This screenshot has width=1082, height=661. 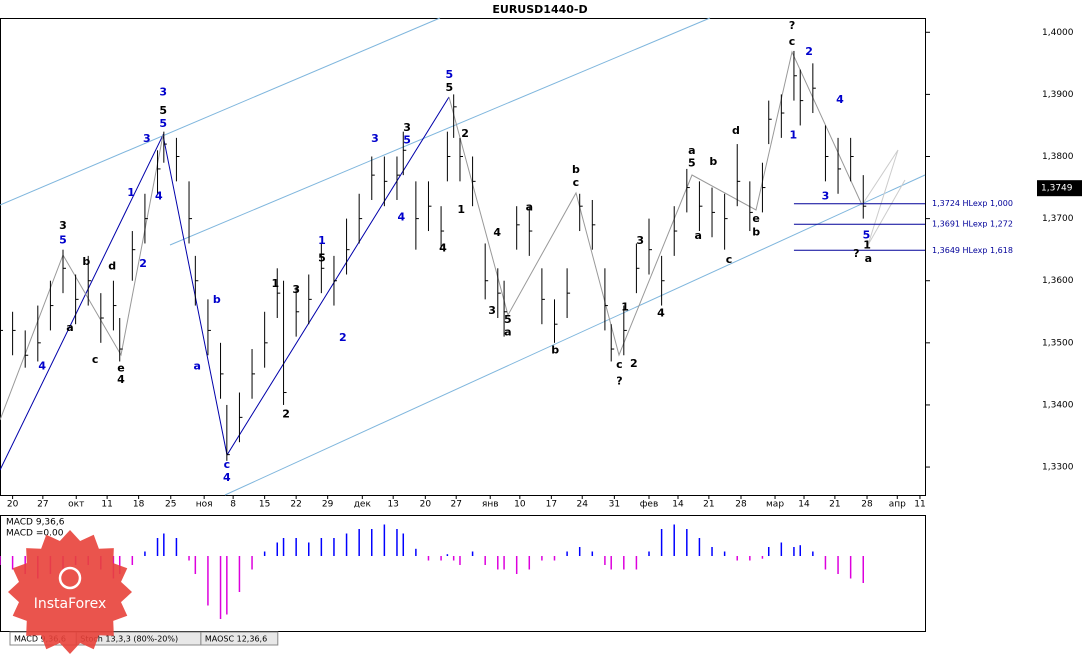 I want to click on y-tick-label: 1,3700, so click(x=1058, y=219).